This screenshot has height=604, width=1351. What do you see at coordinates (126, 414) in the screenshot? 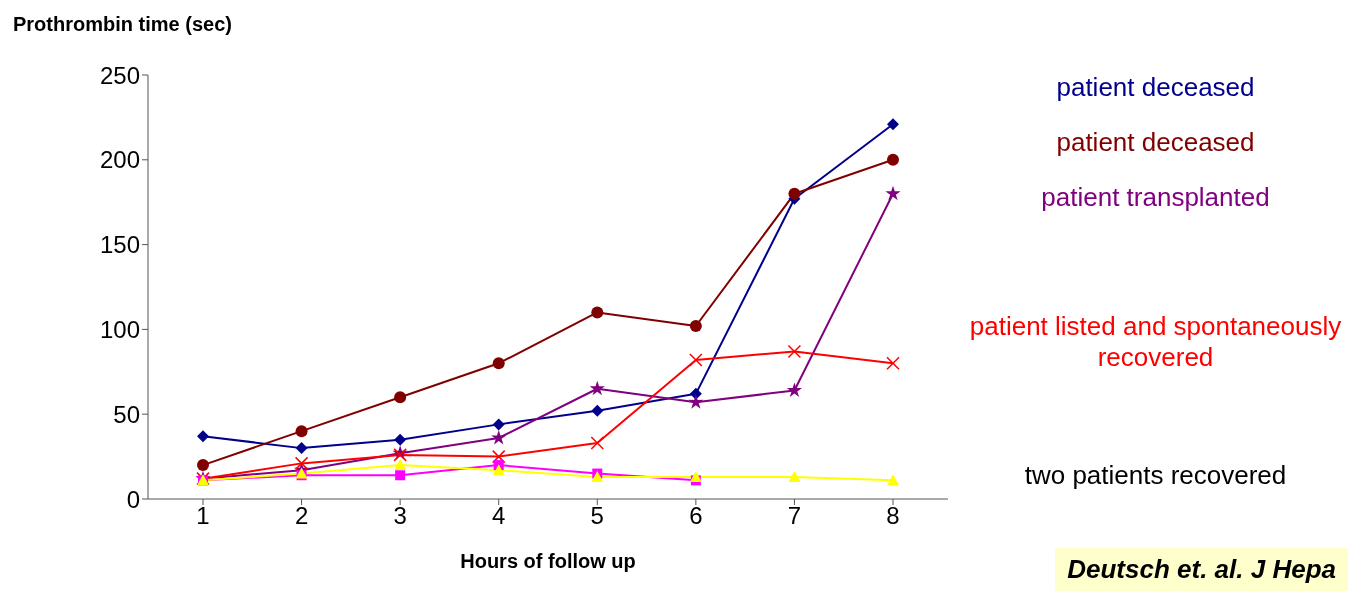
I see `y-tick-label: 50` at bounding box center [126, 414].